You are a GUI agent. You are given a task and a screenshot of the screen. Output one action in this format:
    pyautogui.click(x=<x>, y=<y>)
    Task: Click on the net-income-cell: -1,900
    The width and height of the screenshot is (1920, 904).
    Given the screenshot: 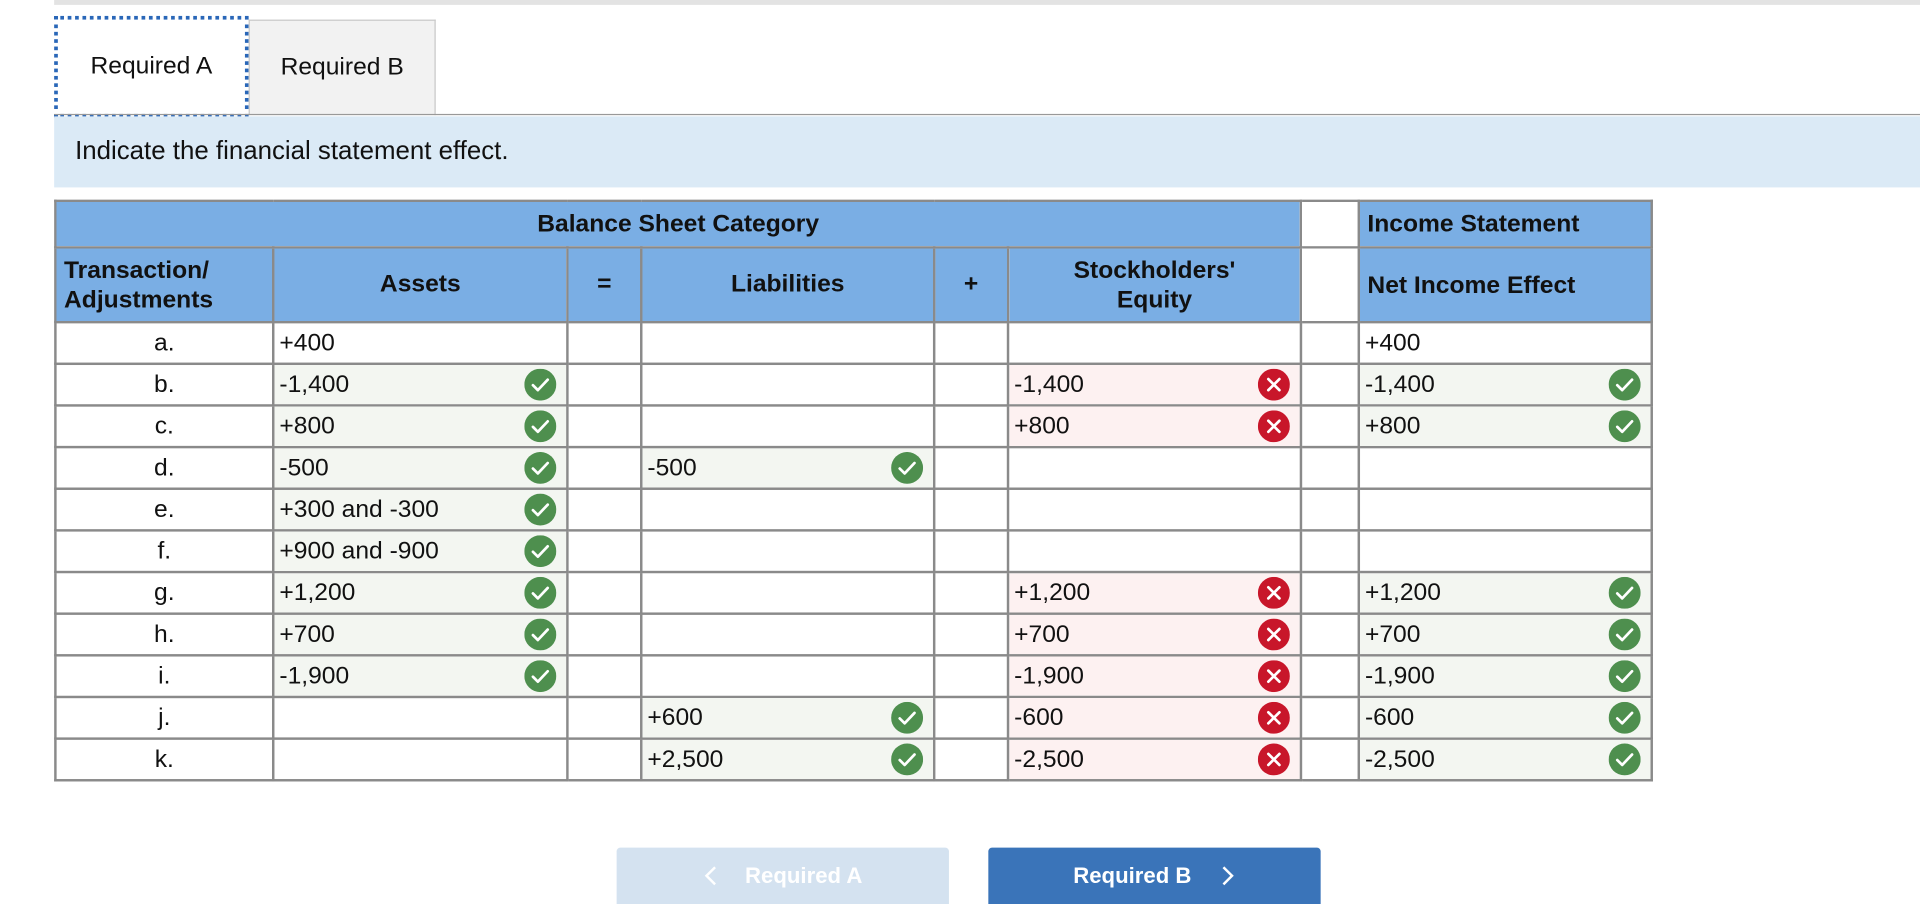 What is the action you would take?
    pyautogui.click(x=1505, y=676)
    